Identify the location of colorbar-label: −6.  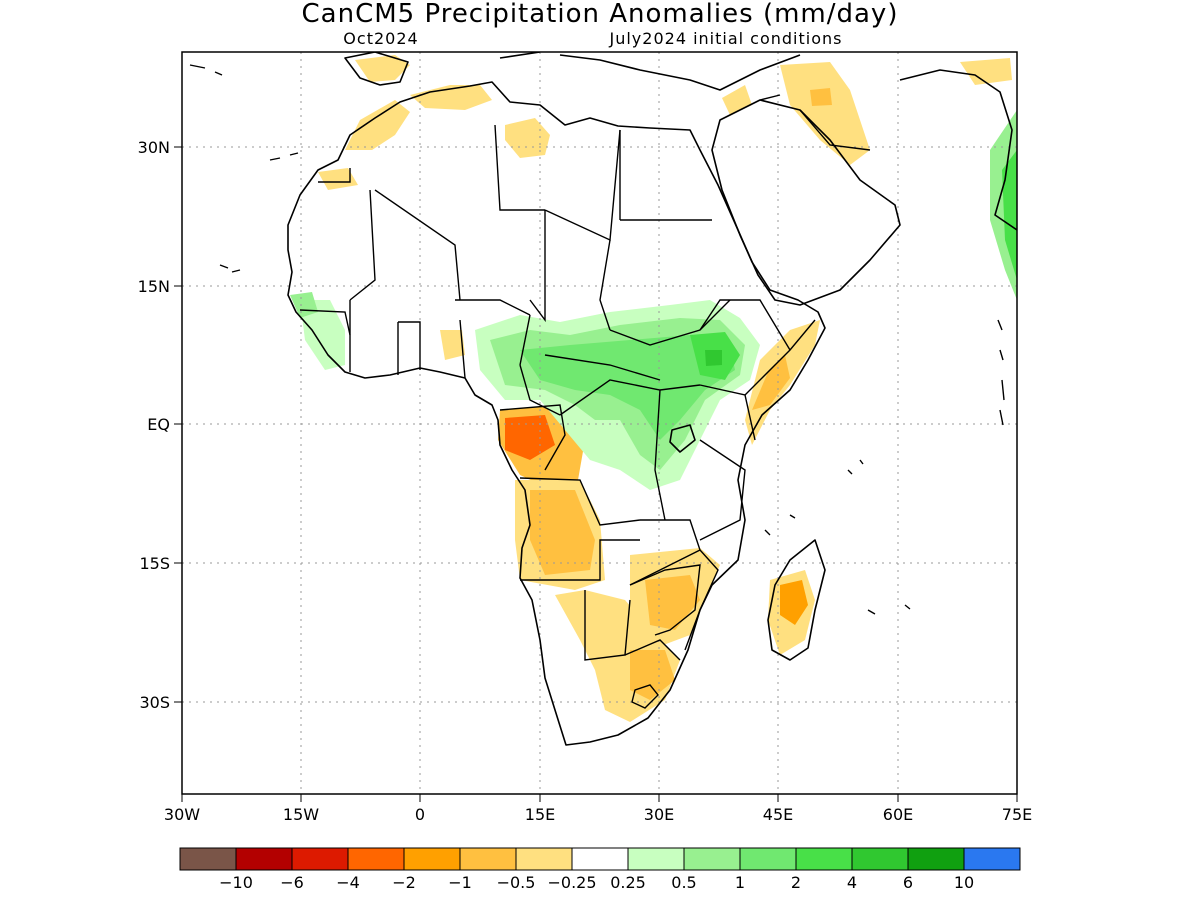
(292, 882).